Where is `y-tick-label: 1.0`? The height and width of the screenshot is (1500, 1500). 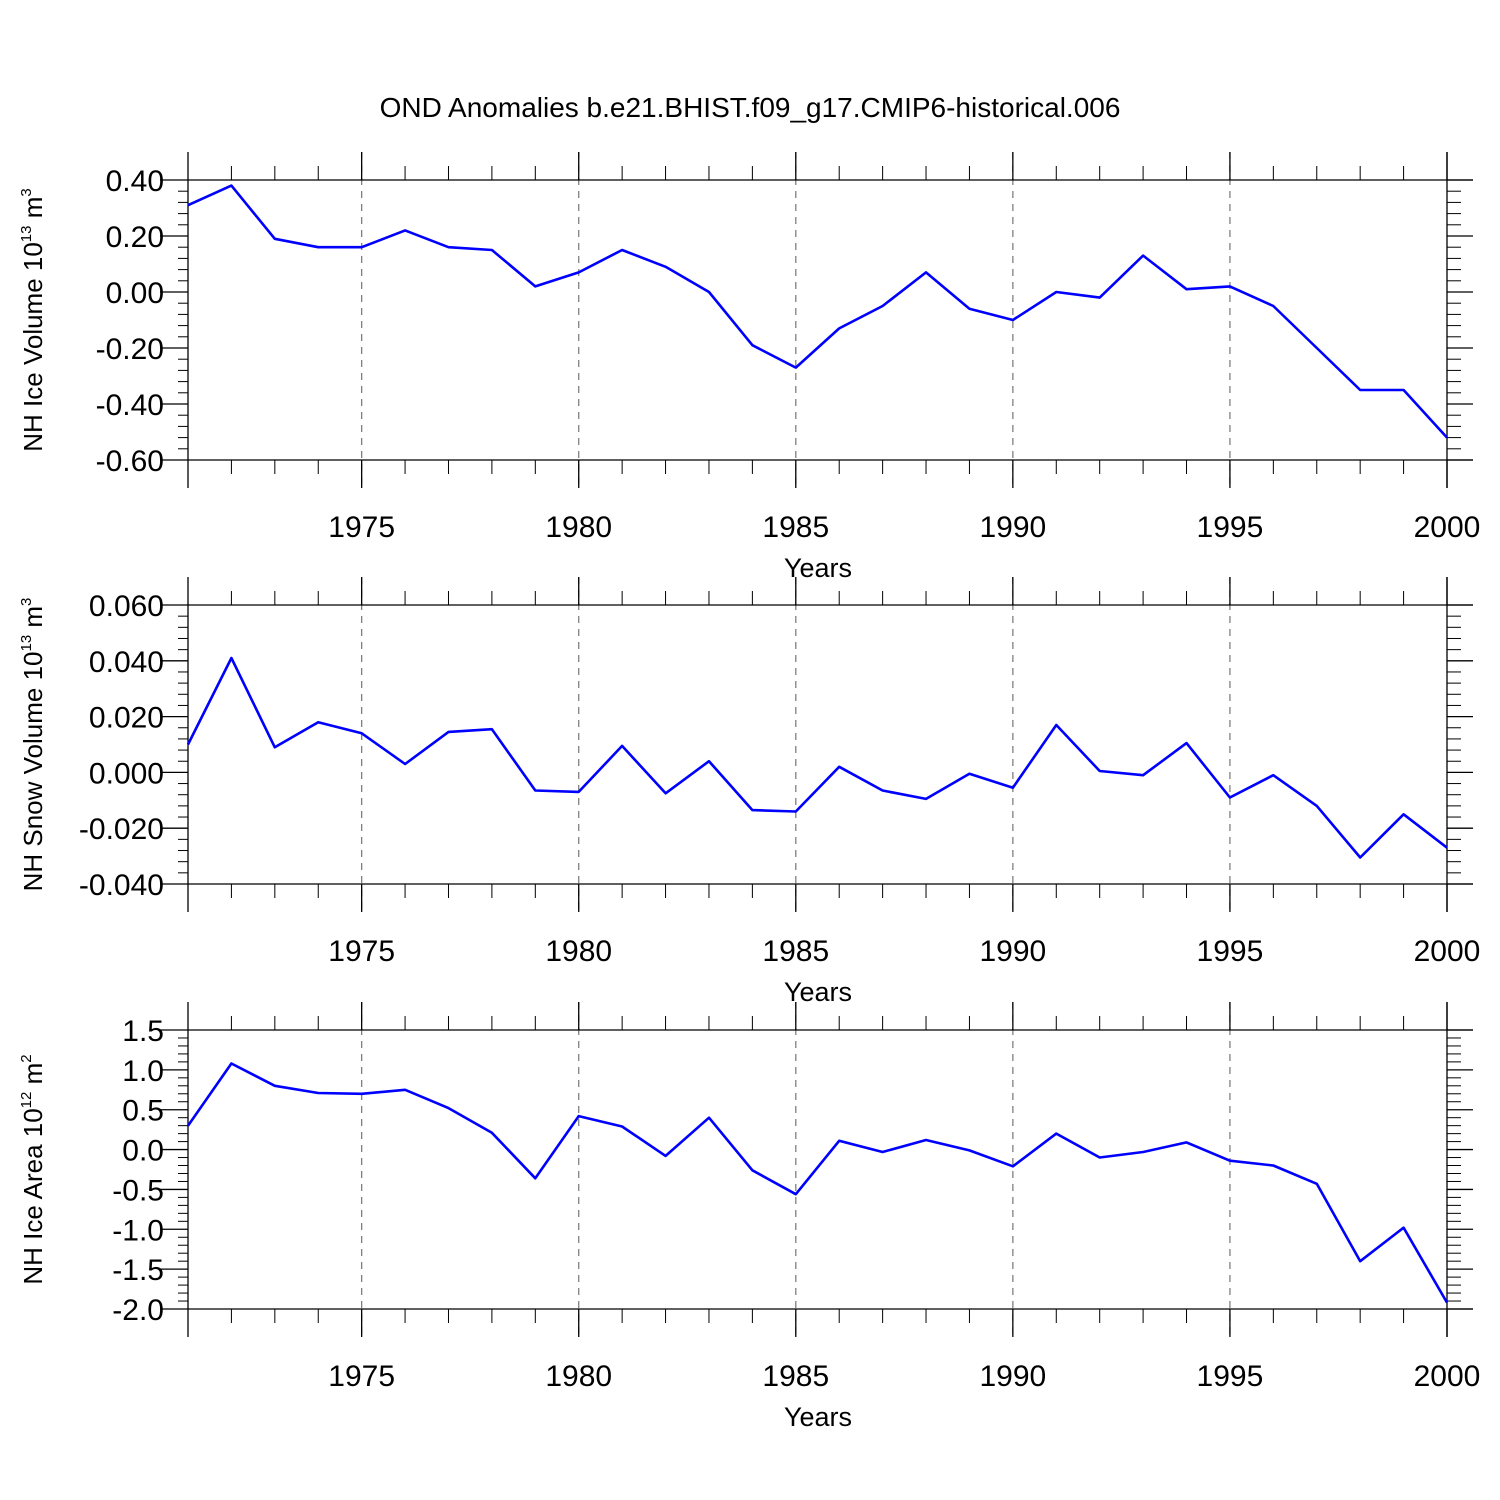 y-tick-label: 1.0 is located at coordinates (143, 1071).